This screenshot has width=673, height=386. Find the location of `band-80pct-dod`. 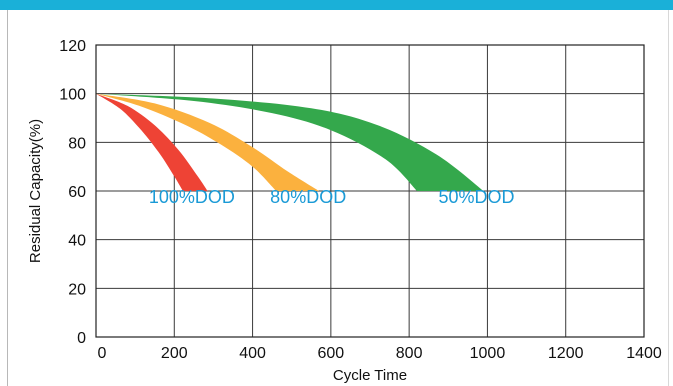

band-80pct-dod is located at coordinates (208, 142).